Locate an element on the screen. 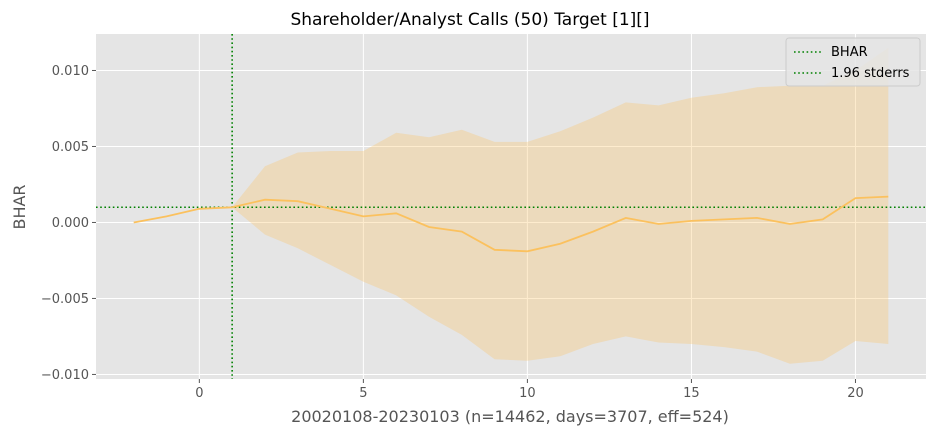 Image resolution: width=936 pixels, height=436 pixels. y-axis-ticks: −0.010 −0.005 0.000 0.005 0.010 is located at coordinates (68, 223).